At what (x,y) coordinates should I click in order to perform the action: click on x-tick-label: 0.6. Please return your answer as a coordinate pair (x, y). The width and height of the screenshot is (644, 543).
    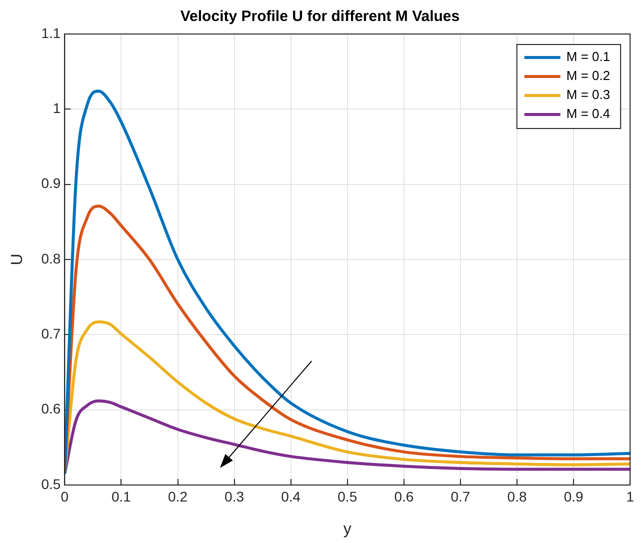
    Looking at the image, I should click on (404, 496).